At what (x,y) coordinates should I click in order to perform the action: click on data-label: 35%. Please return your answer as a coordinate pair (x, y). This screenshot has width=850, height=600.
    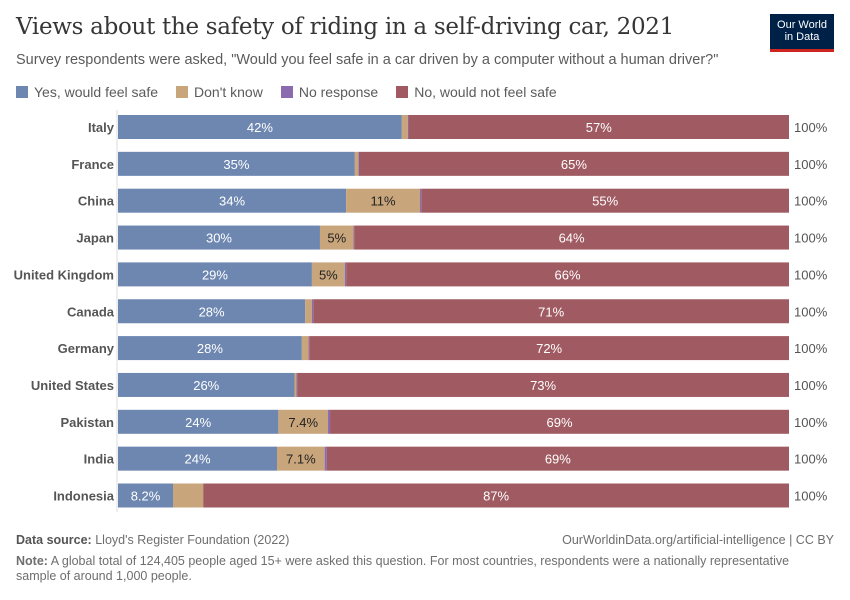
    Looking at the image, I should click on (236, 164).